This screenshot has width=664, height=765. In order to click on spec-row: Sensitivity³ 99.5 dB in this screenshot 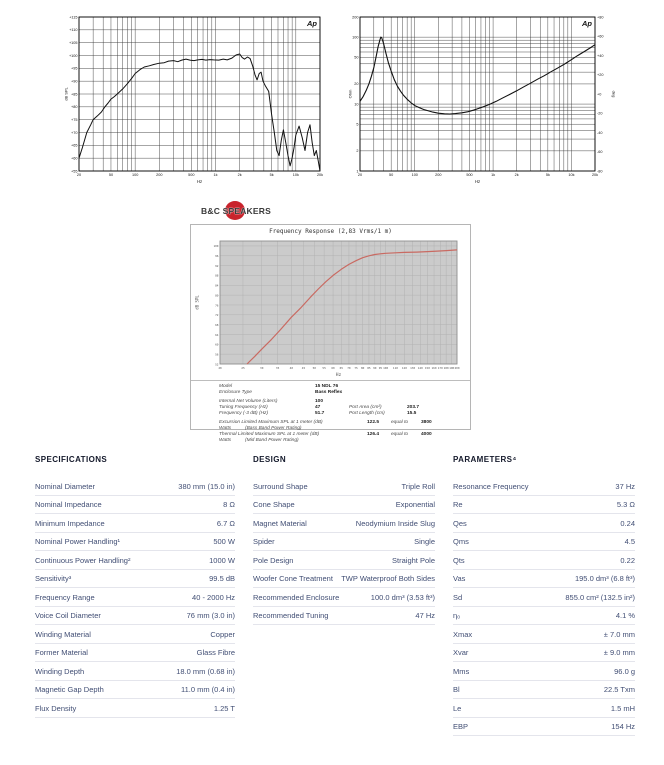, I will do `click(135, 579)`.